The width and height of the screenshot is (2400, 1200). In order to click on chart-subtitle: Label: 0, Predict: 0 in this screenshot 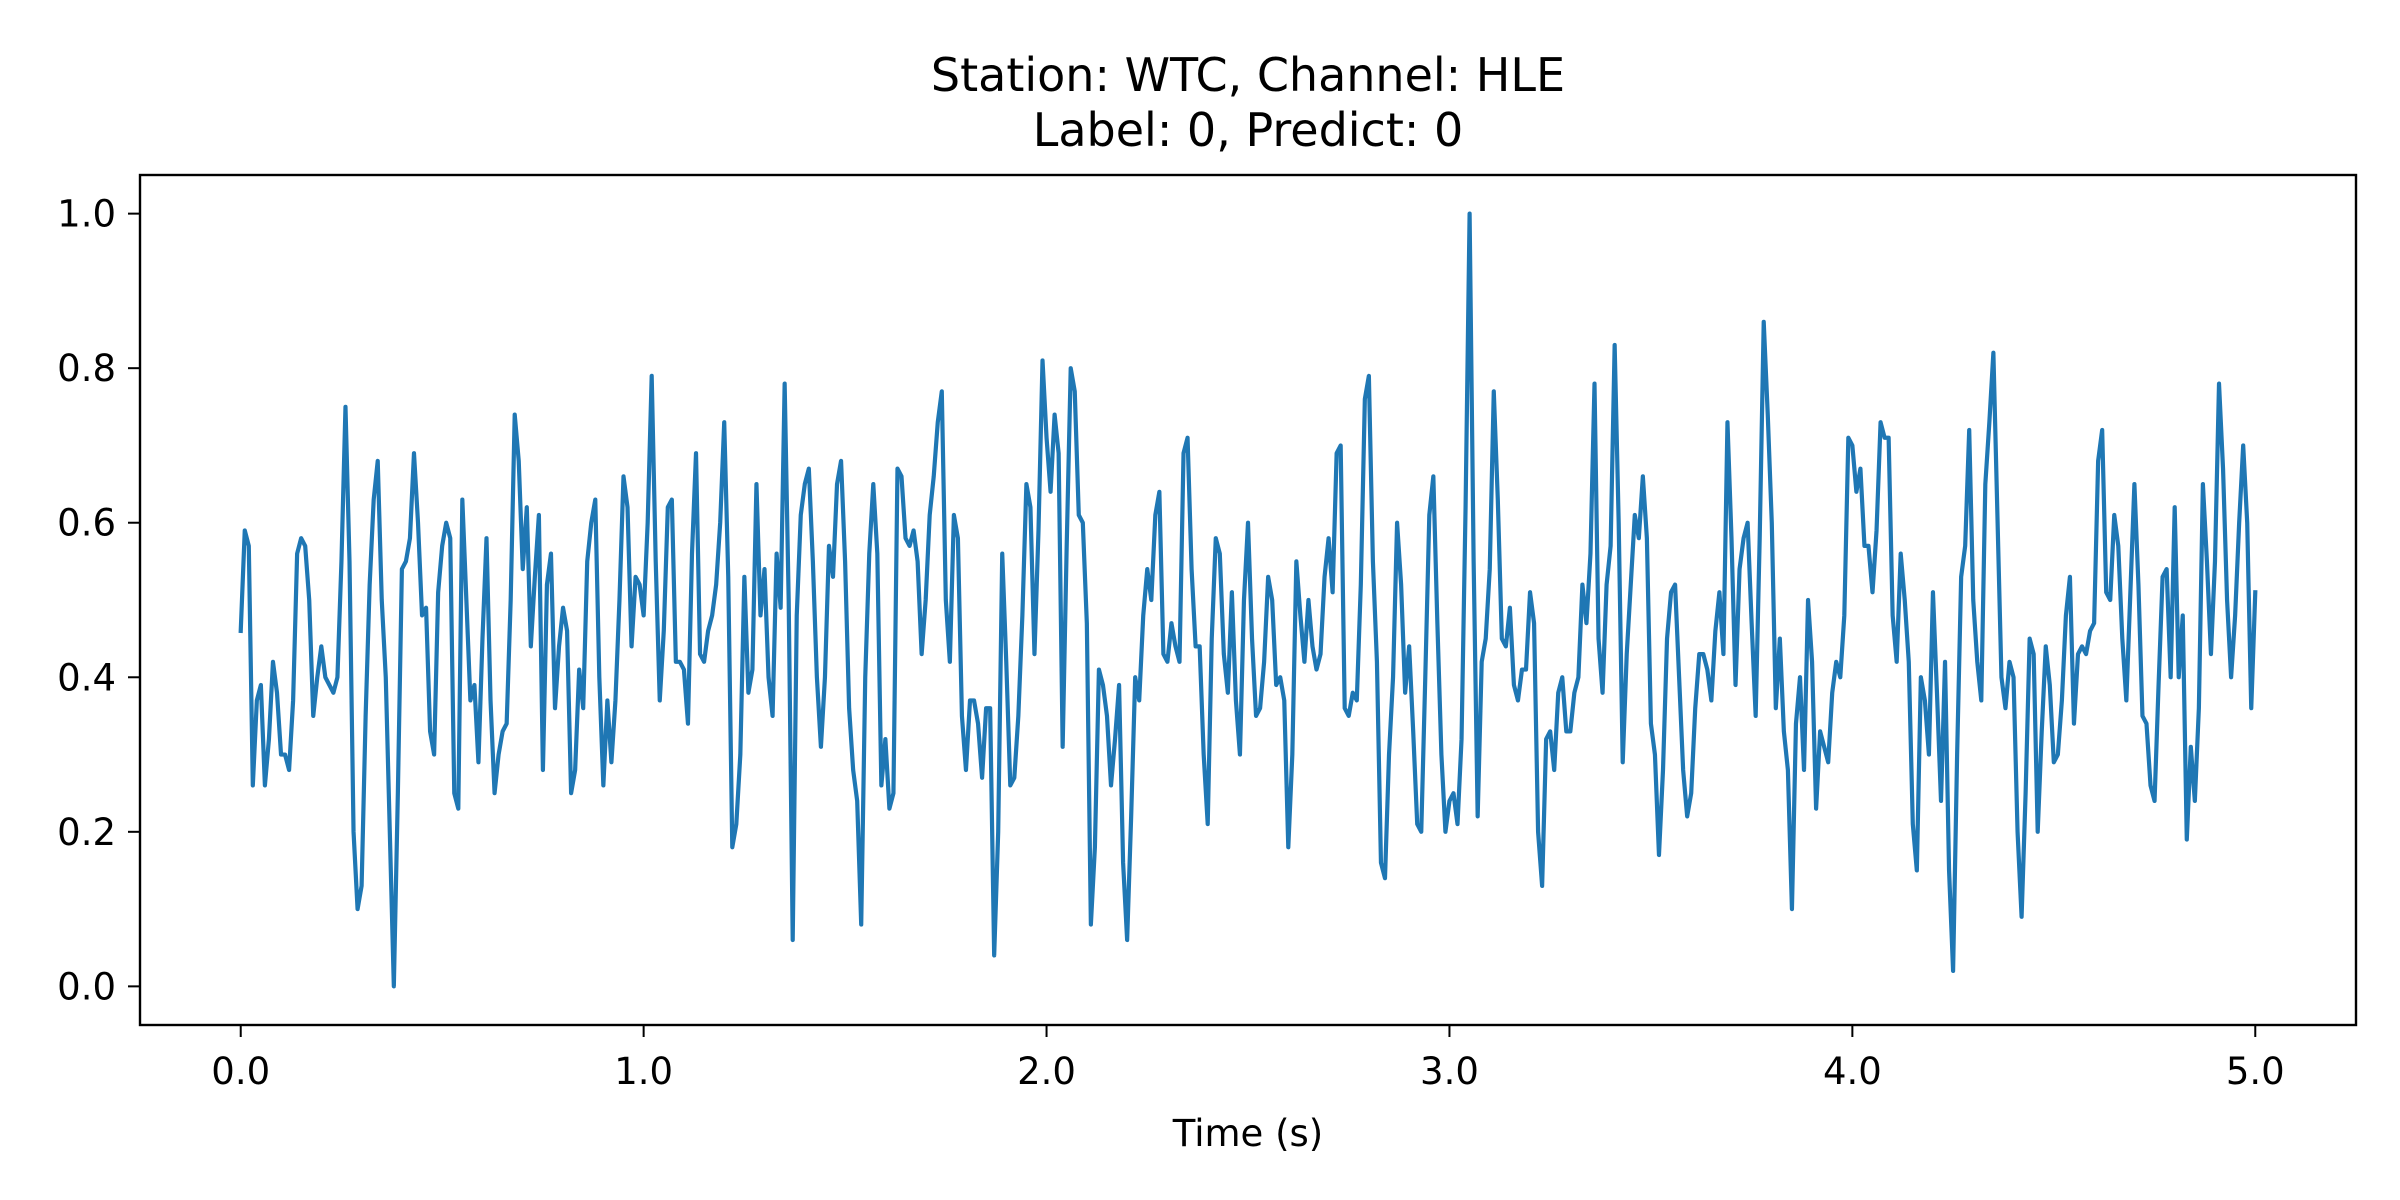, I will do `click(1248, 130)`.